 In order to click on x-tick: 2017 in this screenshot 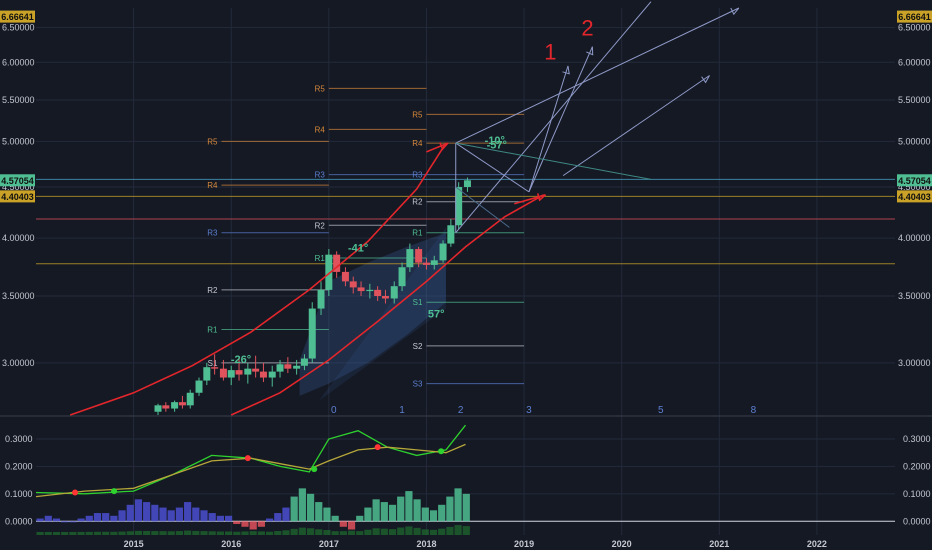, I will do `click(329, 544)`.